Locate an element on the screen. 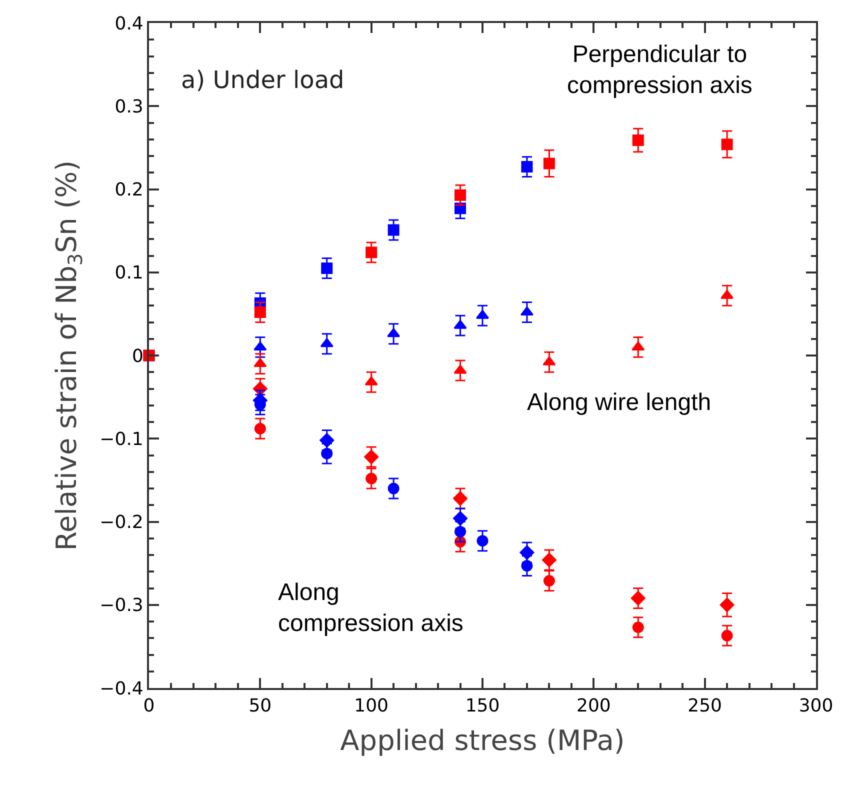 This screenshot has height=790, width=844. x-tick-label: 150 is located at coordinates (482, 706).